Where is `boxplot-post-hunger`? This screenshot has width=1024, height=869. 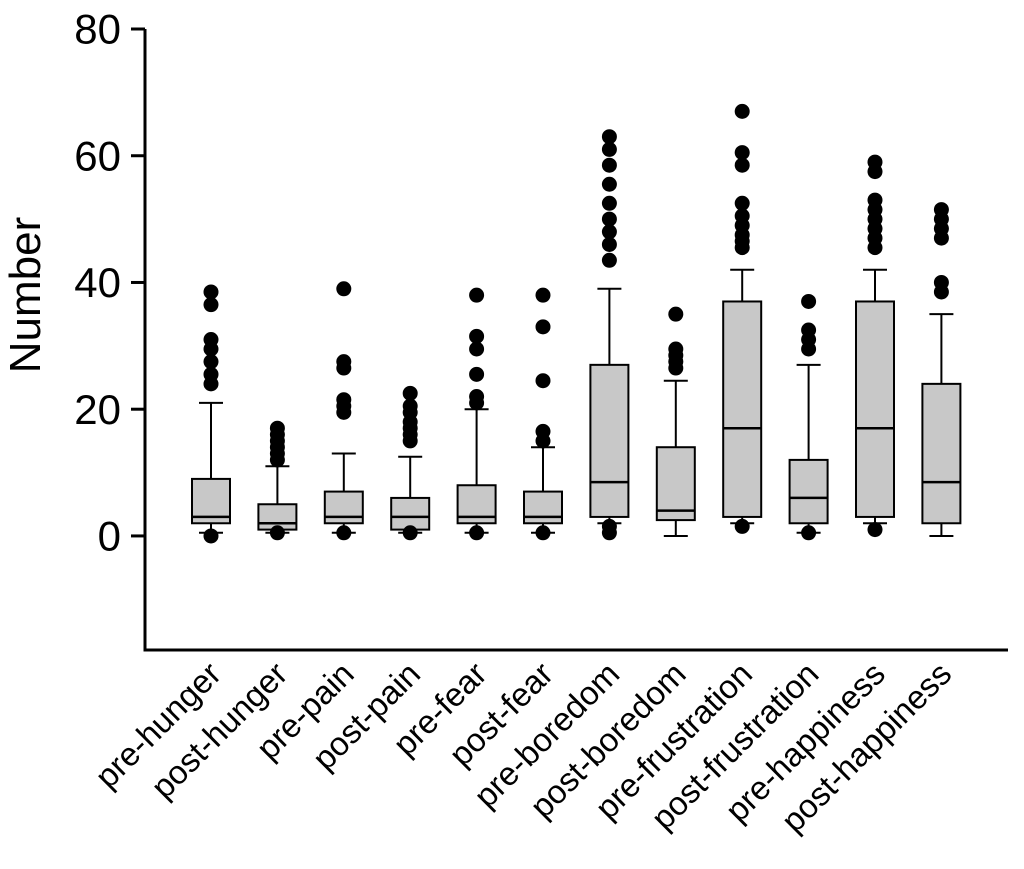
boxplot-post-hunger is located at coordinates (277, 480).